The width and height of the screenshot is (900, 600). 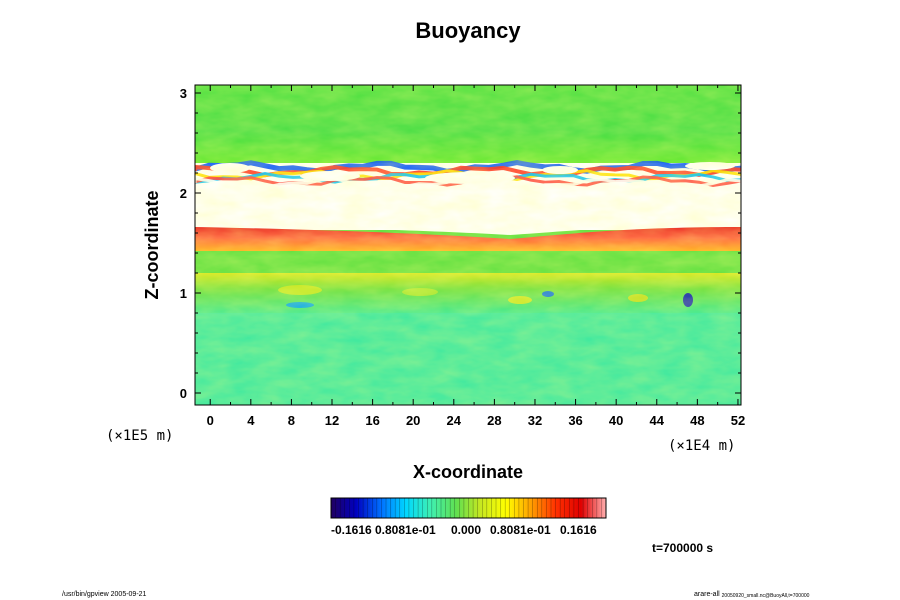 What do you see at coordinates (468, 472) in the screenshot?
I see `x-axis-label: X-coordinate` at bounding box center [468, 472].